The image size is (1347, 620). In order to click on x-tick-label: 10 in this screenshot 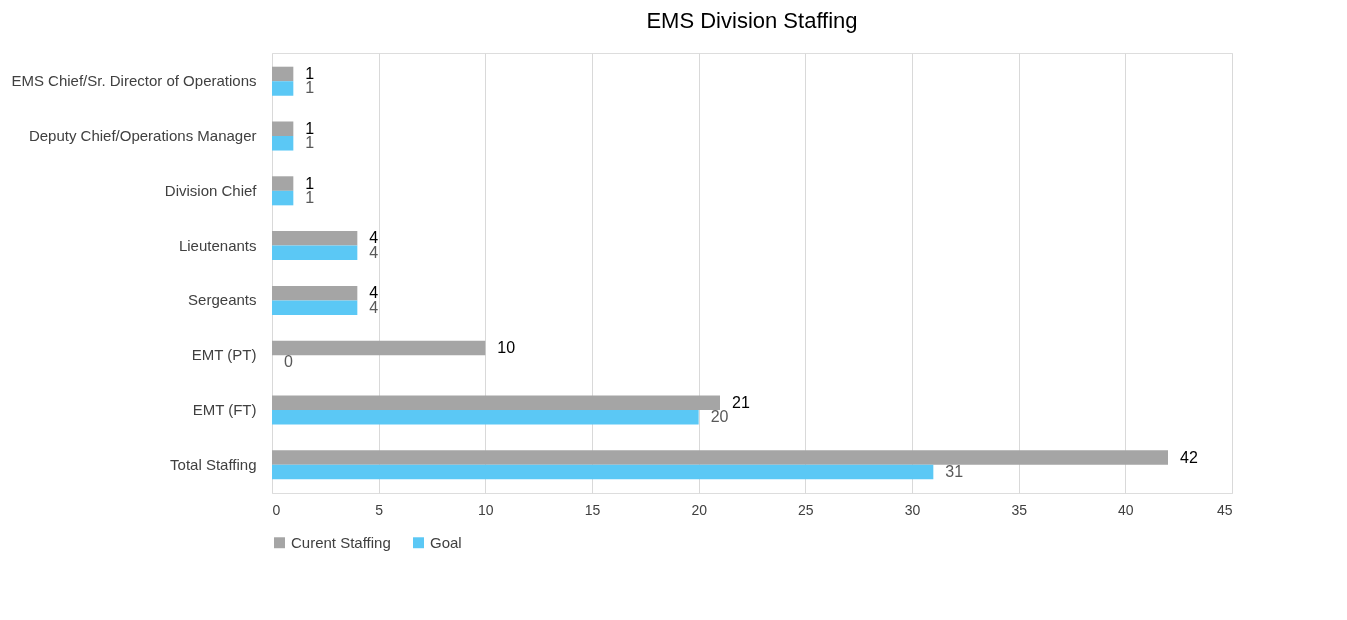, I will do `click(486, 509)`.